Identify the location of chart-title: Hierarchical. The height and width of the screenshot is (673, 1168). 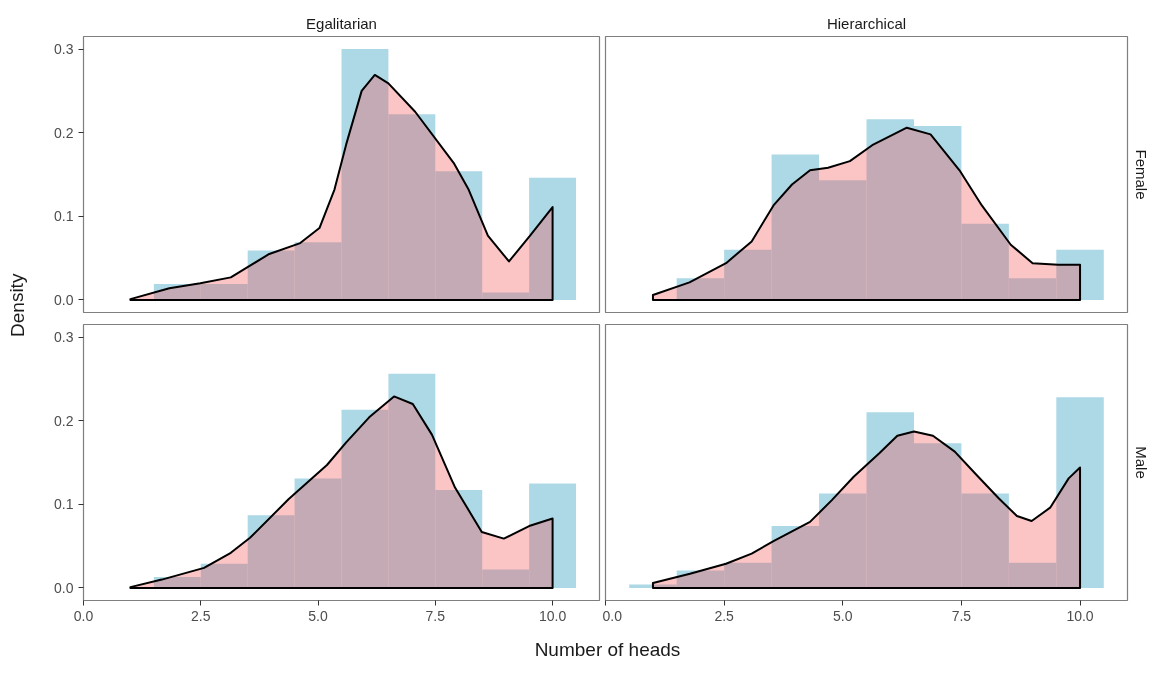
(866, 23).